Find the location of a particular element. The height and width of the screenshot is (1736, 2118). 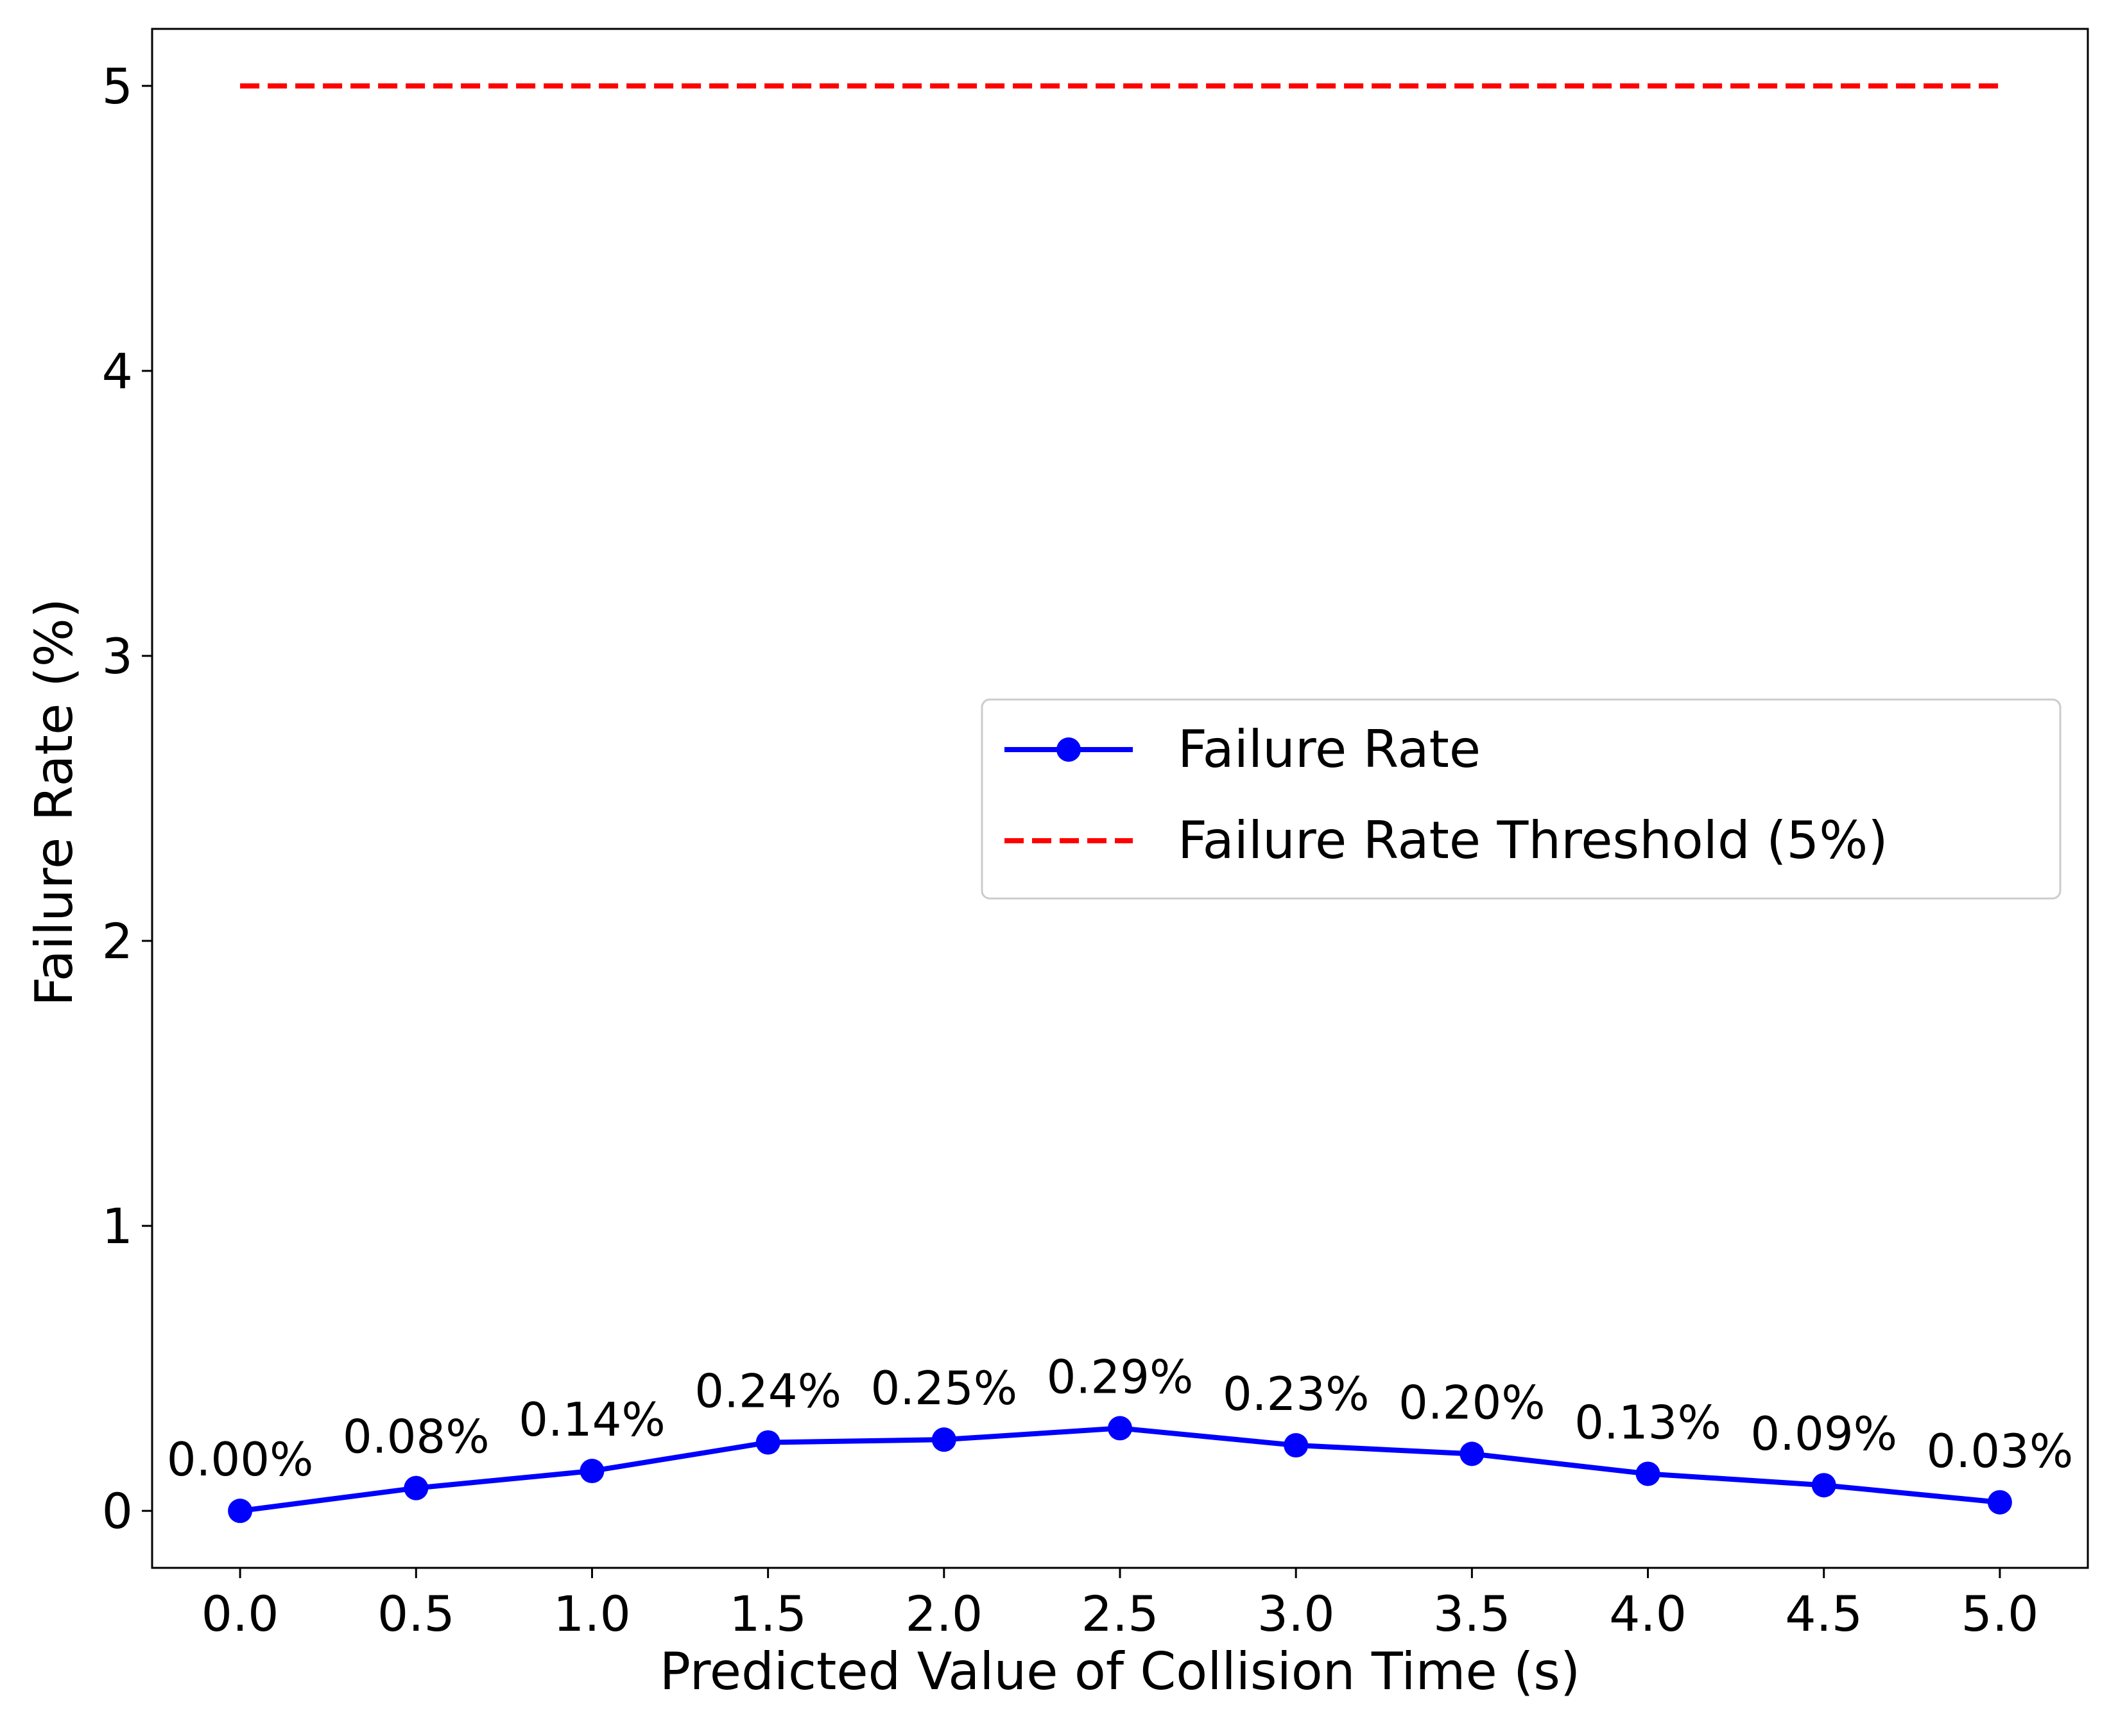

data-label: 0.29% is located at coordinates (1120, 1377).